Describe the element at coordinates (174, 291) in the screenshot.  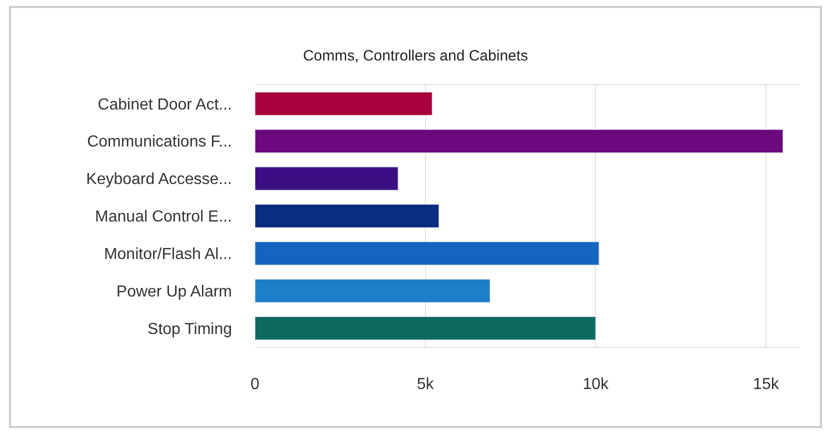
I see `y-tick-label: Power Up Alarm` at that location.